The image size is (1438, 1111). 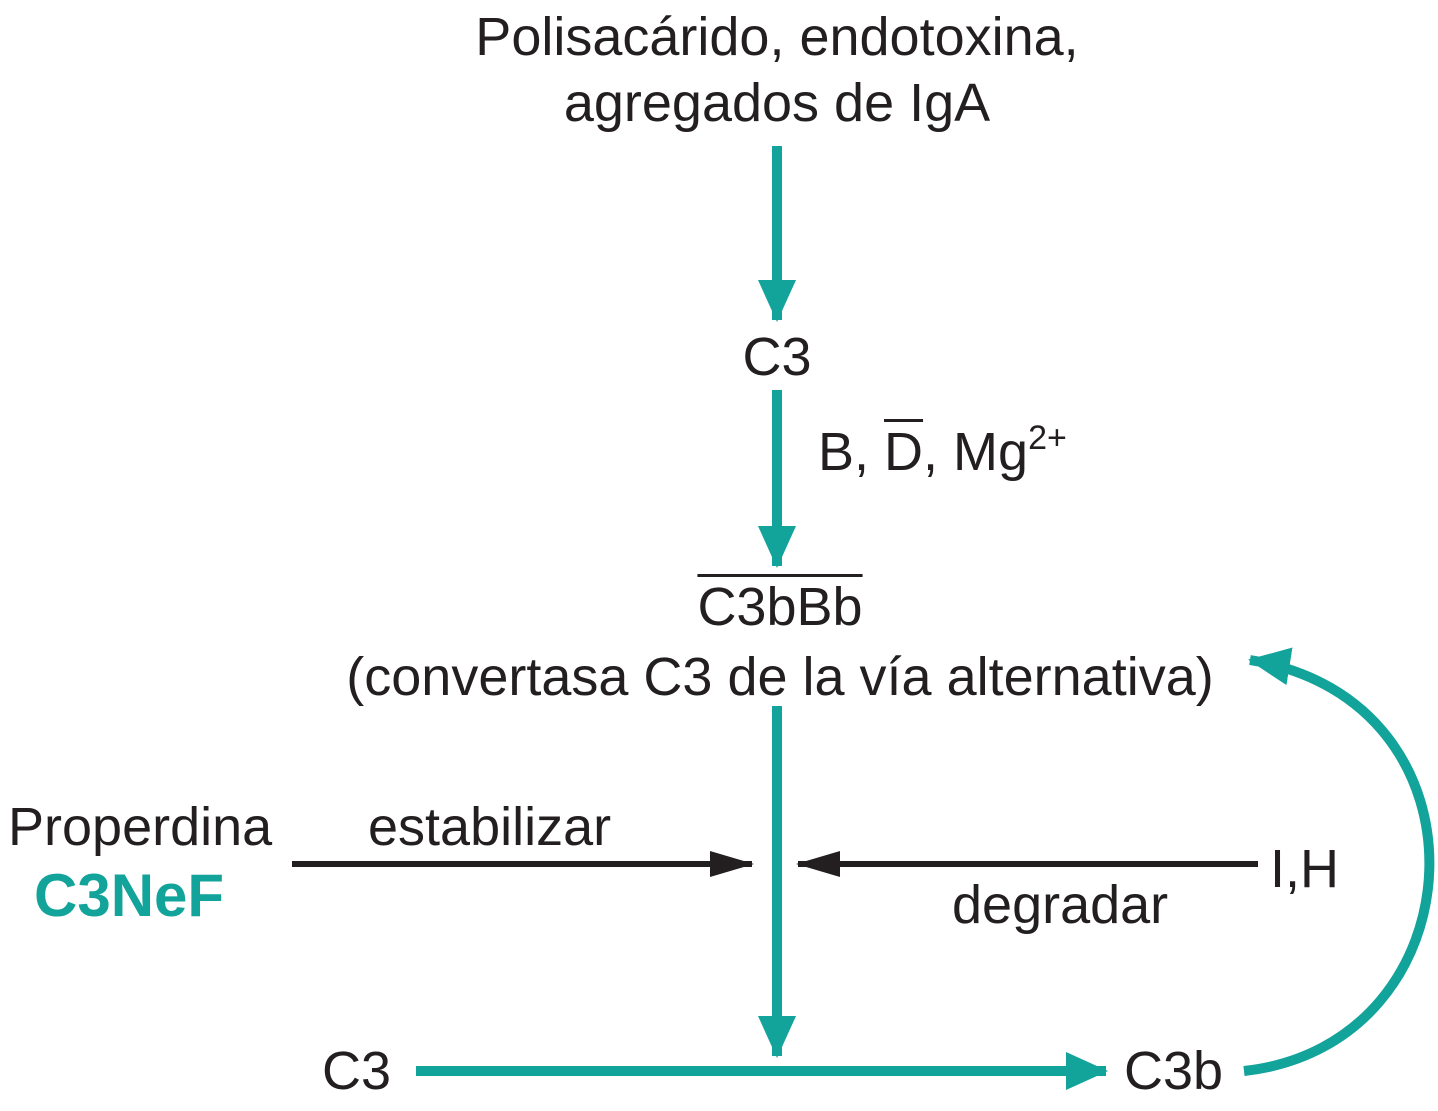 I want to click on convertase-description: (convertasa C3 de la vía alternativa), so click(x=780, y=677).